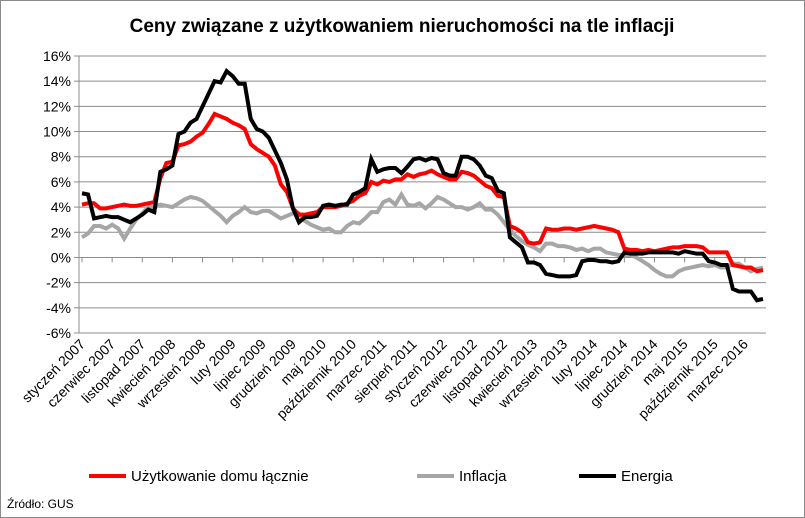 The width and height of the screenshot is (805, 518). I want to click on source-note: Źródło: GUS, so click(40, 503).